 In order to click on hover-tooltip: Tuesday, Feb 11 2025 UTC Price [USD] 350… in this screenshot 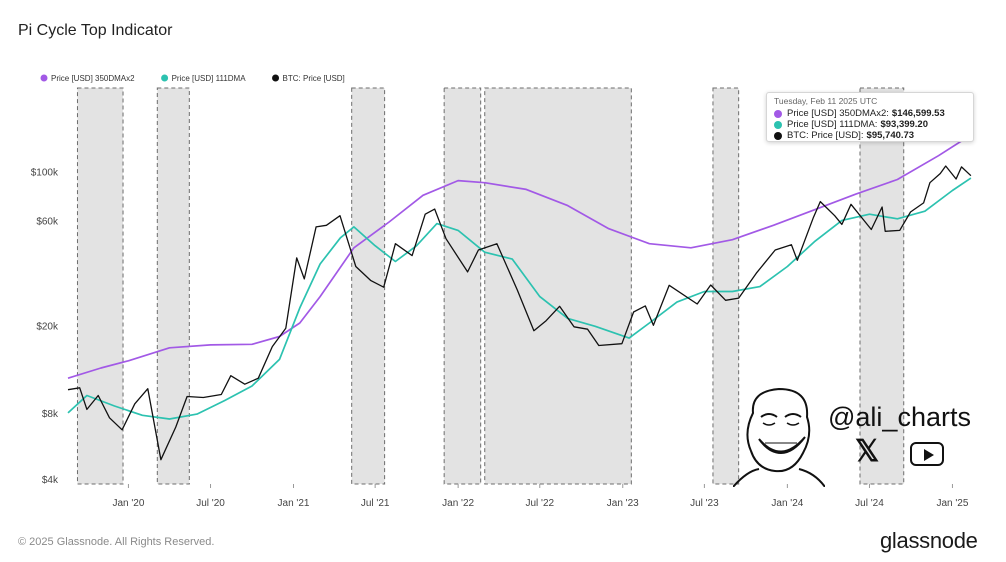, I will do `click(870, 117)`.